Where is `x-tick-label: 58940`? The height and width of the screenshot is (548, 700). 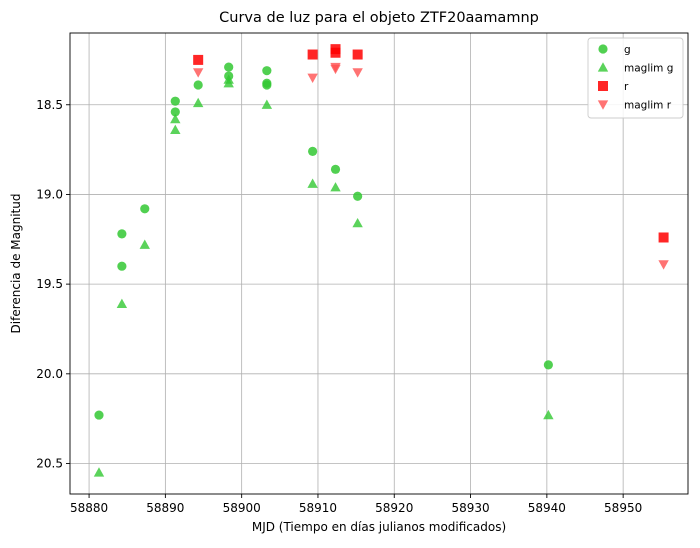 x-tick-label: 58940 is located at coordinates (547, 508).